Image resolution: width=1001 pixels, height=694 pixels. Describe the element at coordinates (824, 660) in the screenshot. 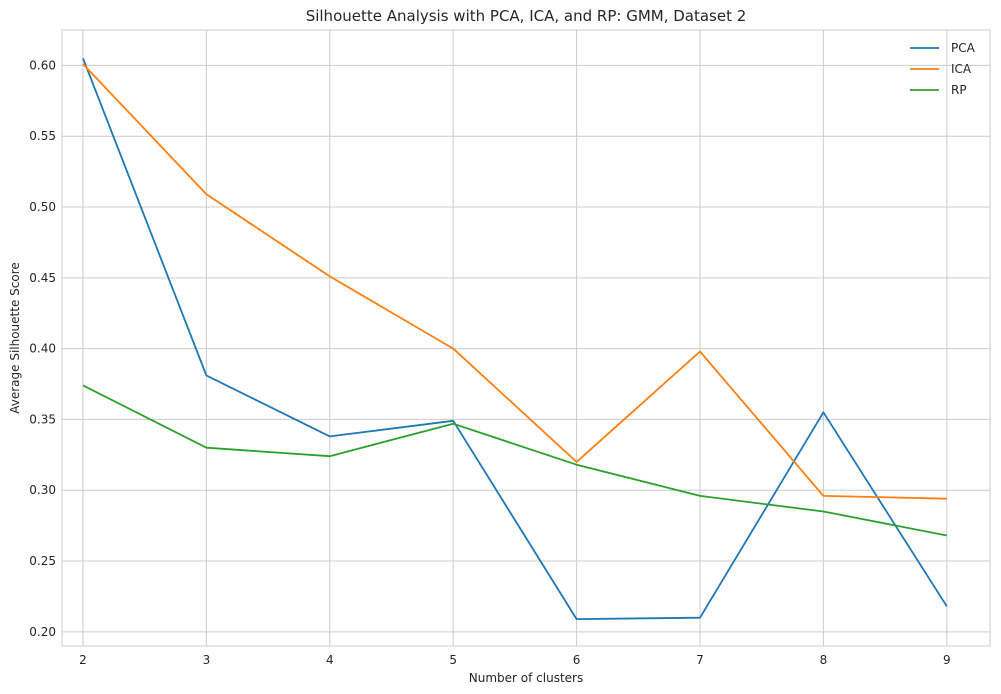

I see `x-tick-label: 8` at that location.